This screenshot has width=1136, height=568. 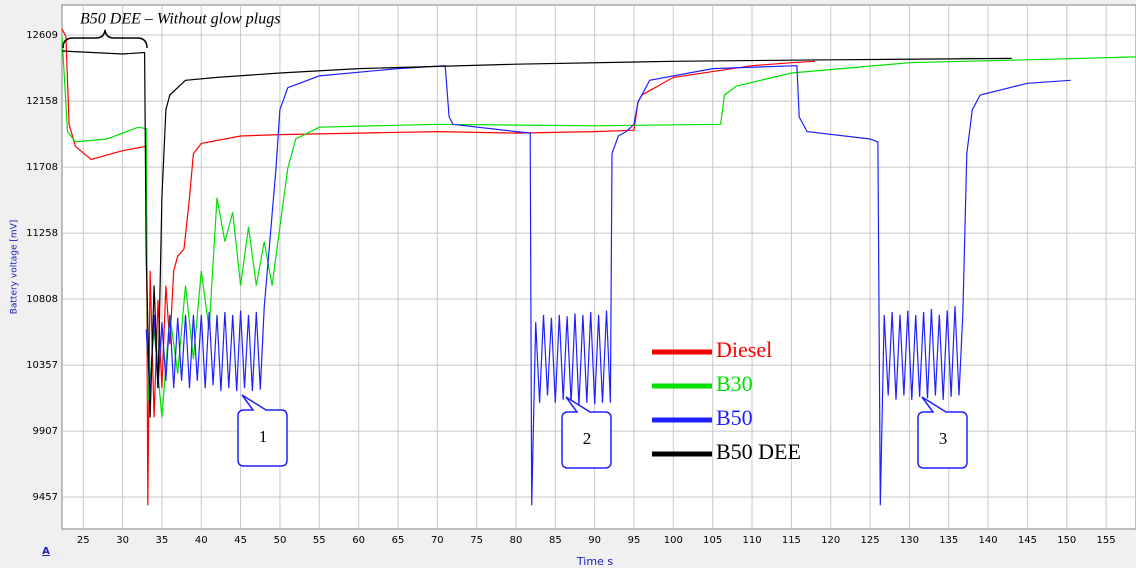 I want to click on corner-label: A, so click(x=46, y=551).